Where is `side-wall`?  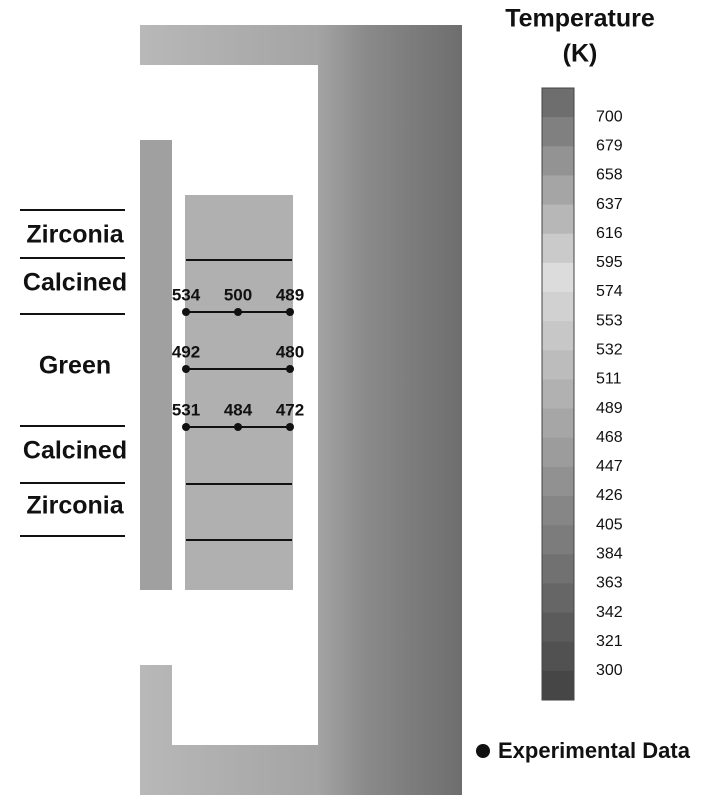
side-wall is located at coordinates (156, 365).